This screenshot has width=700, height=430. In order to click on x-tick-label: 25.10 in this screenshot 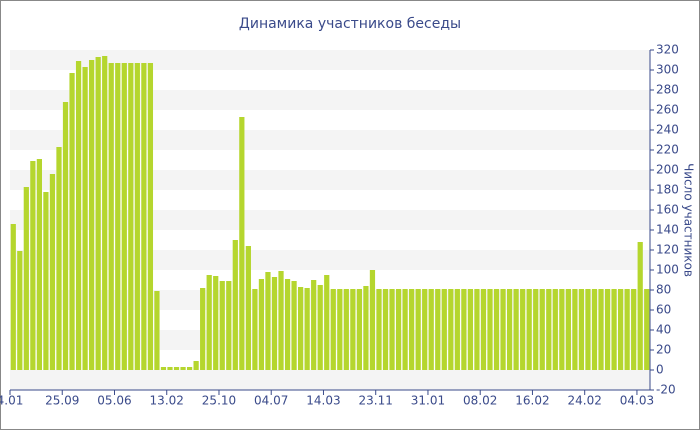, I will do `click(219, 401)`.